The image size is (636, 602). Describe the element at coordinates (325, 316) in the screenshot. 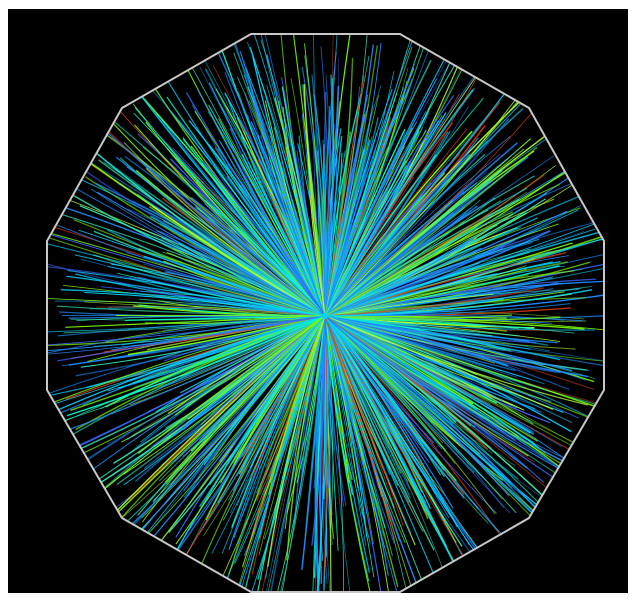

I see `collision-vertex` at that location.